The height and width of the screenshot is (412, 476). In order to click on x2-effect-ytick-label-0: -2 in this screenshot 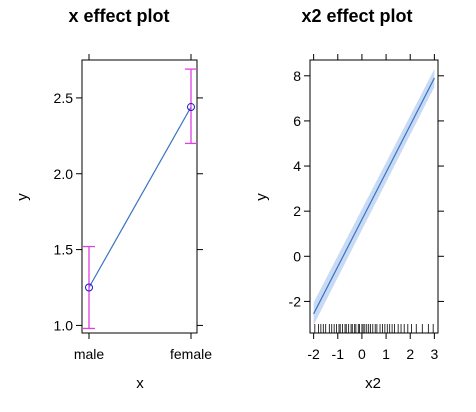, I will do `click(295, 301)`.